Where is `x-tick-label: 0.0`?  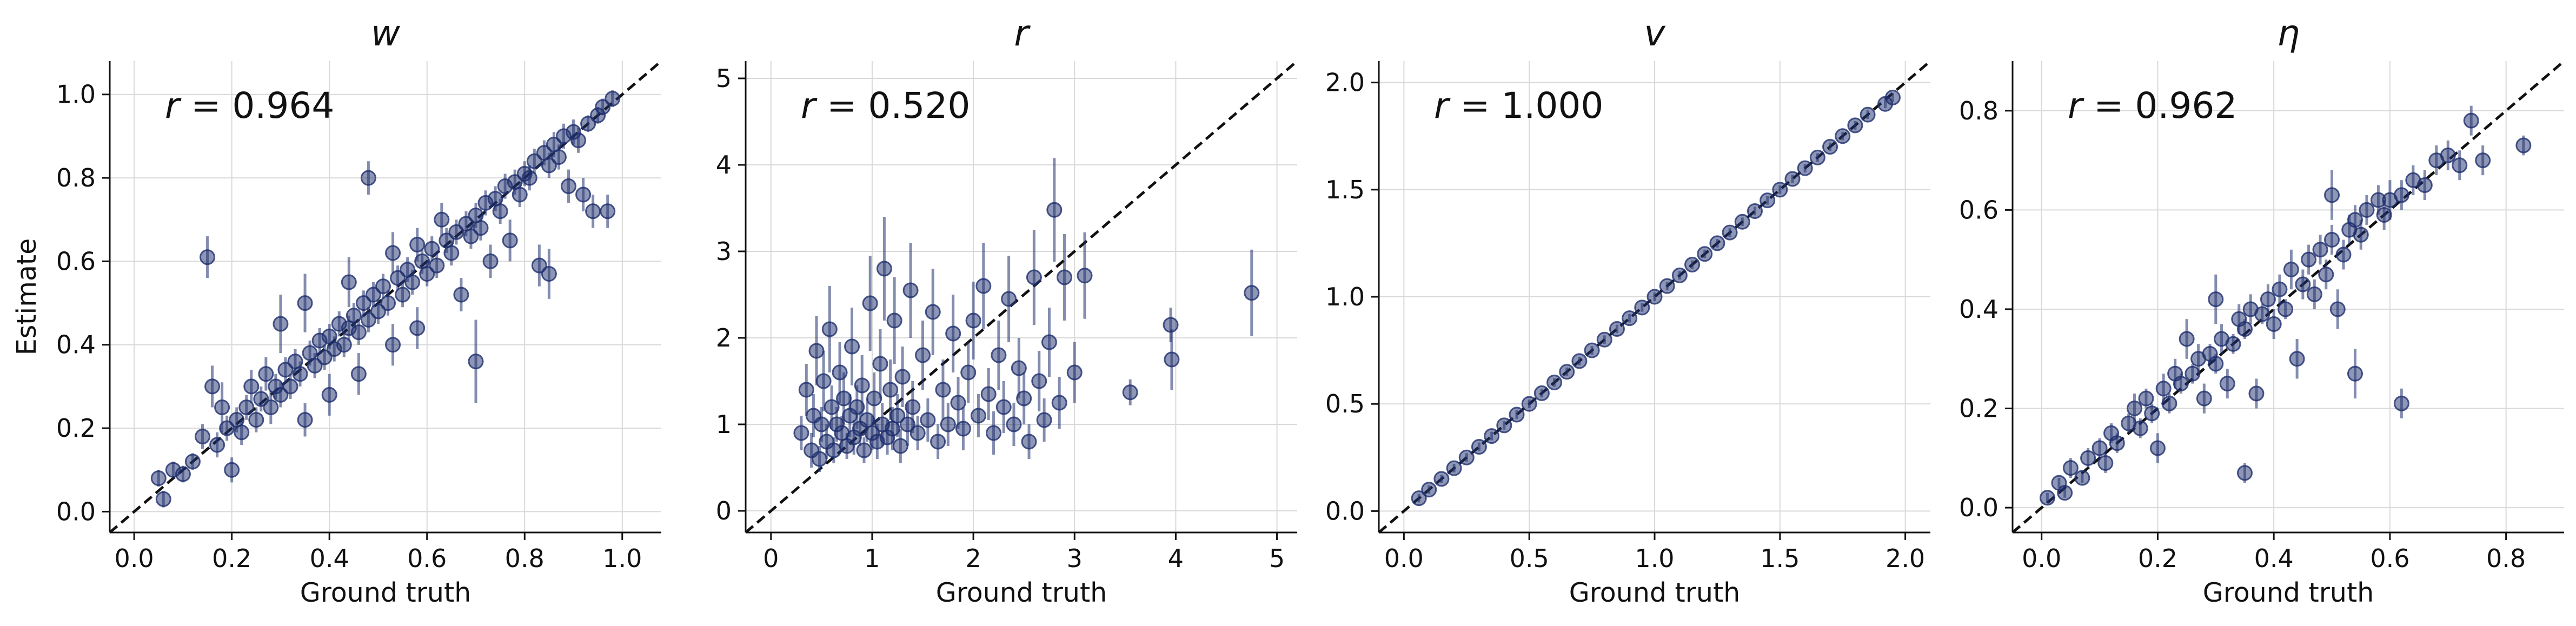
x-tick-label: 0.0 is located at coordinates (2042, 558).